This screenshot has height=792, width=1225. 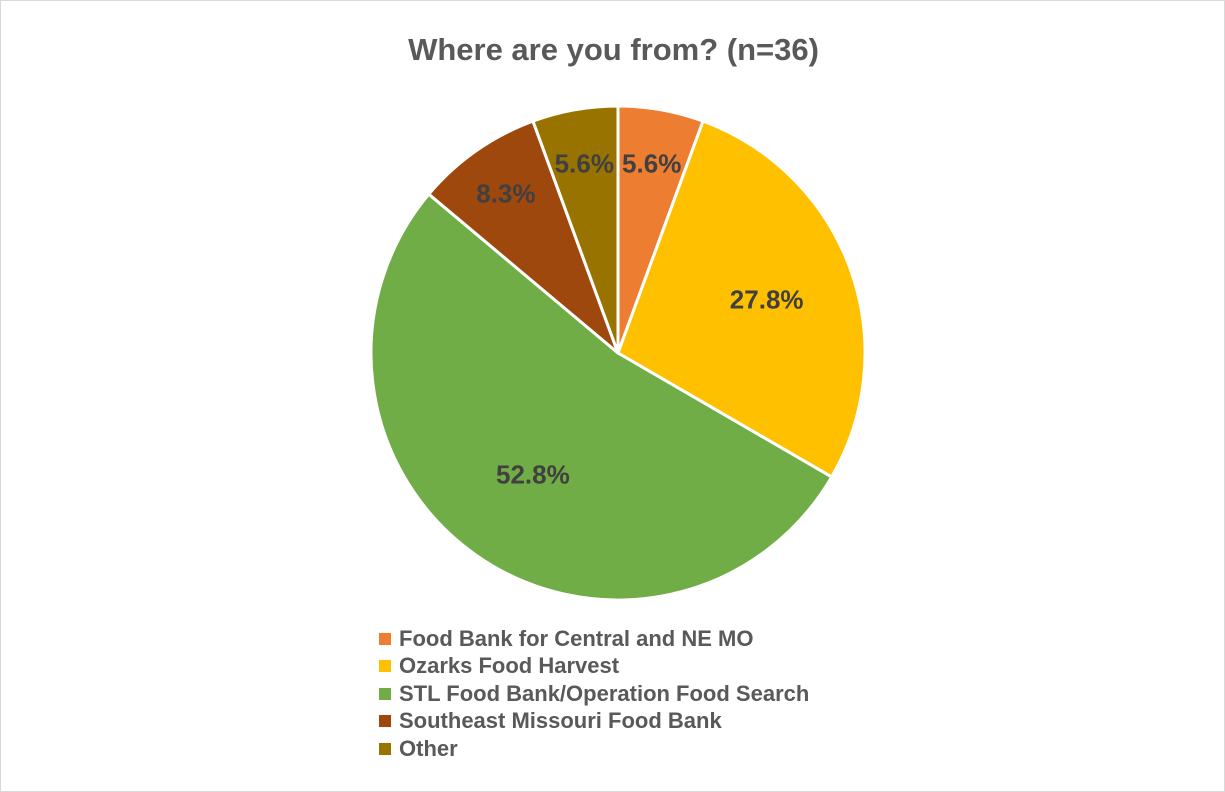 I want to click on legend-label: Other, so click(x=428, y=748).